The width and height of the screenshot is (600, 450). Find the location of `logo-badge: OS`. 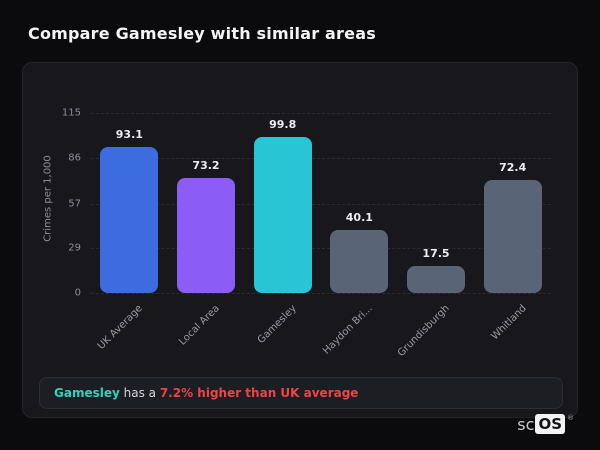

logo-badge: OS is located at coordinates (550, 424).